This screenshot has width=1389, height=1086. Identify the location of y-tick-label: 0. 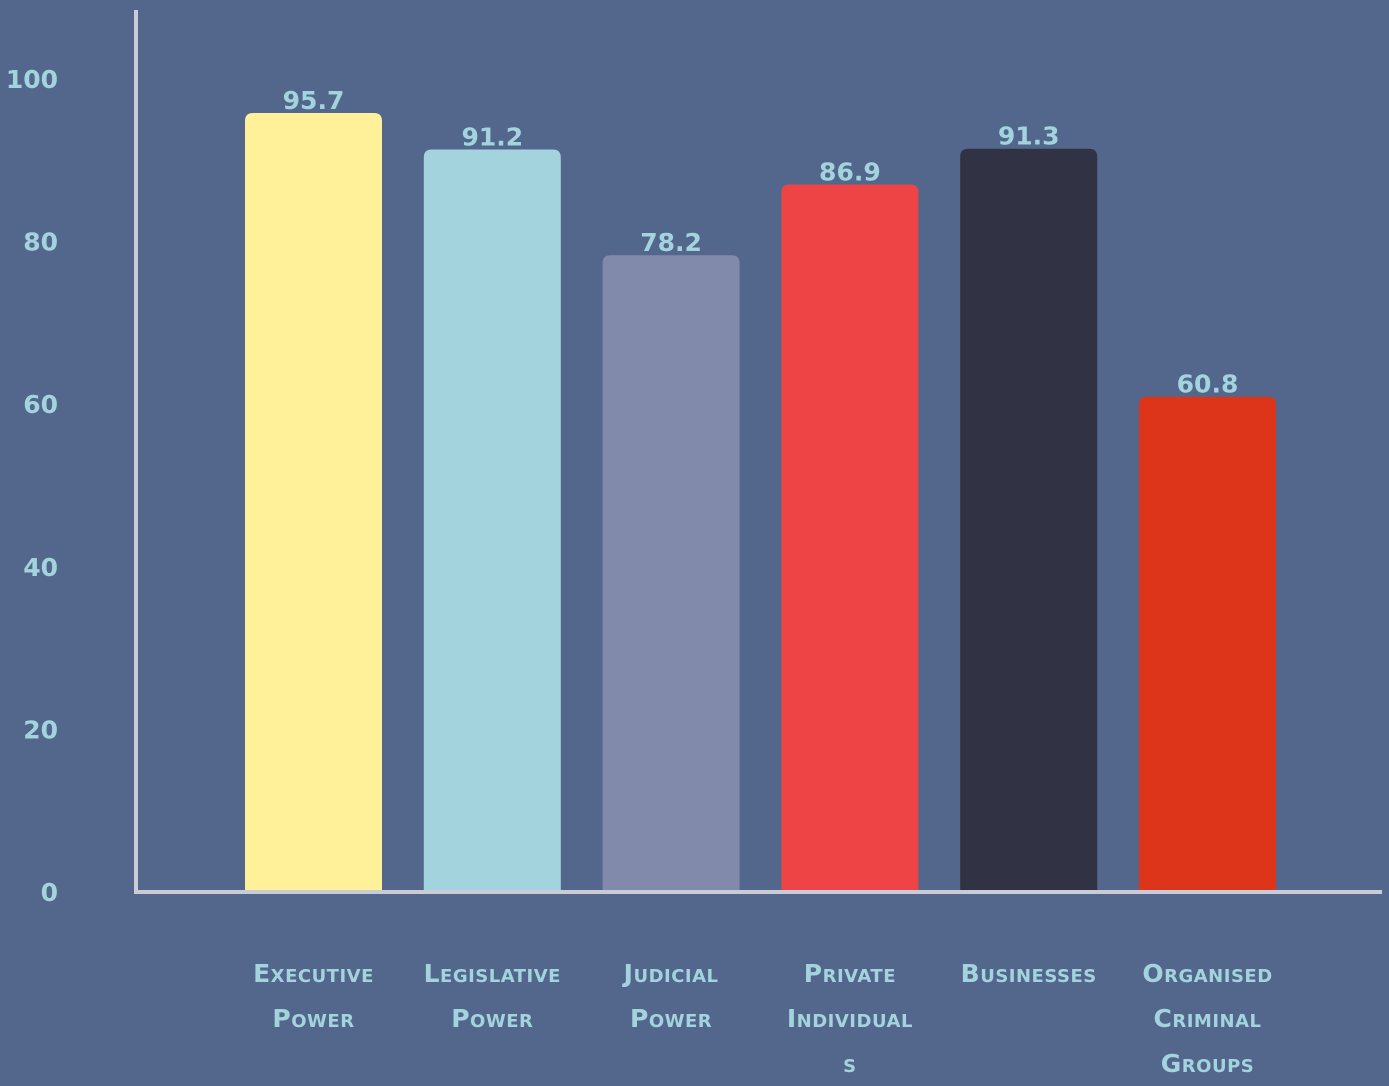
(49, 892).